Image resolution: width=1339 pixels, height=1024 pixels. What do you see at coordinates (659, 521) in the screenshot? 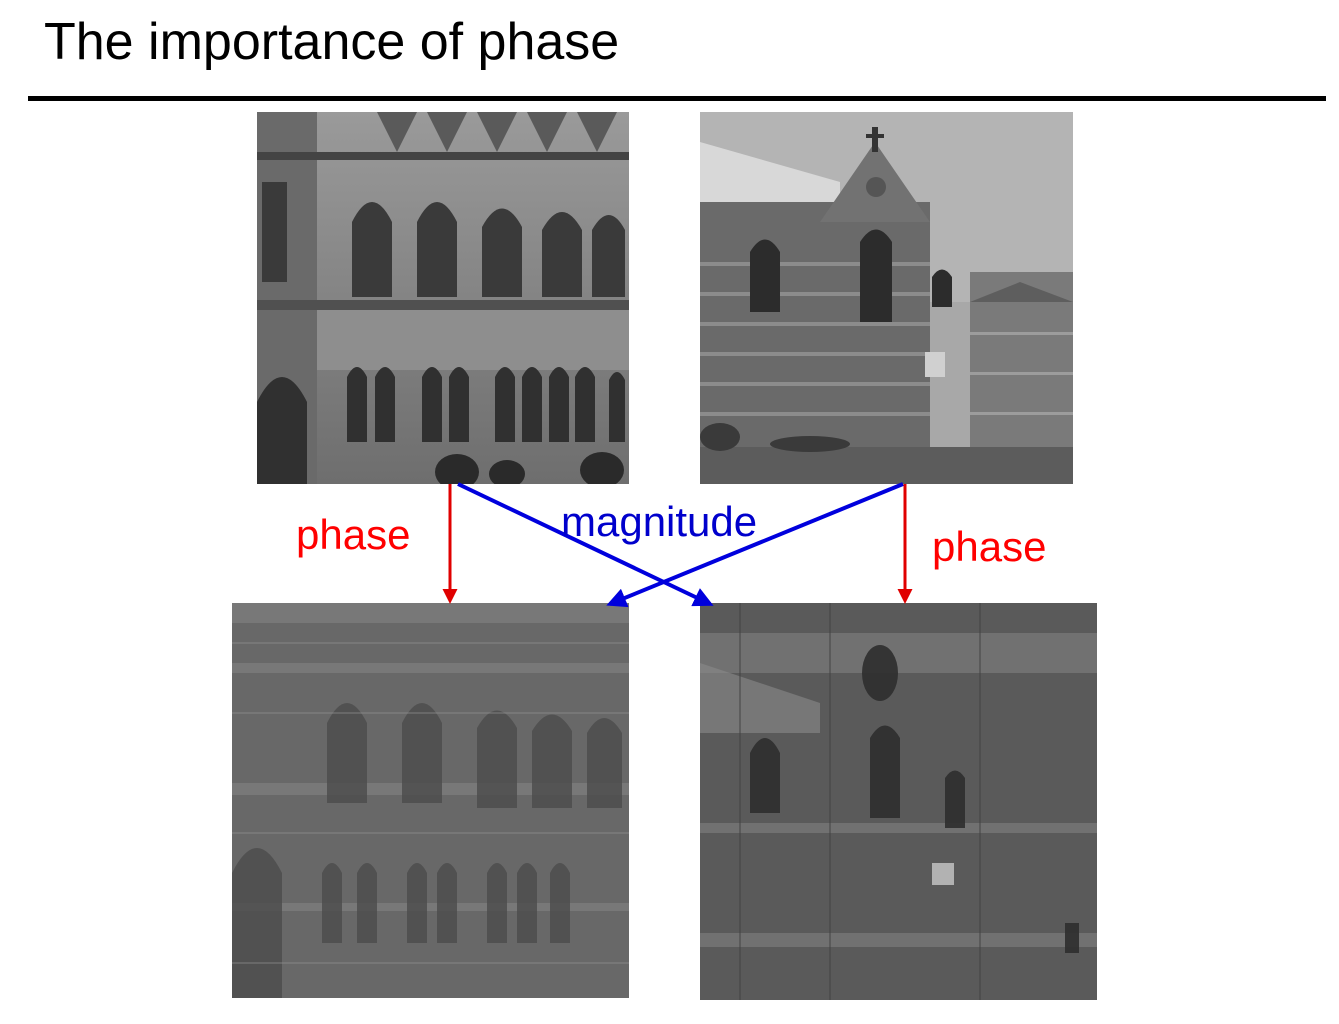
I see `magnitude-label: magnitude` at bounding box center [659, 521].